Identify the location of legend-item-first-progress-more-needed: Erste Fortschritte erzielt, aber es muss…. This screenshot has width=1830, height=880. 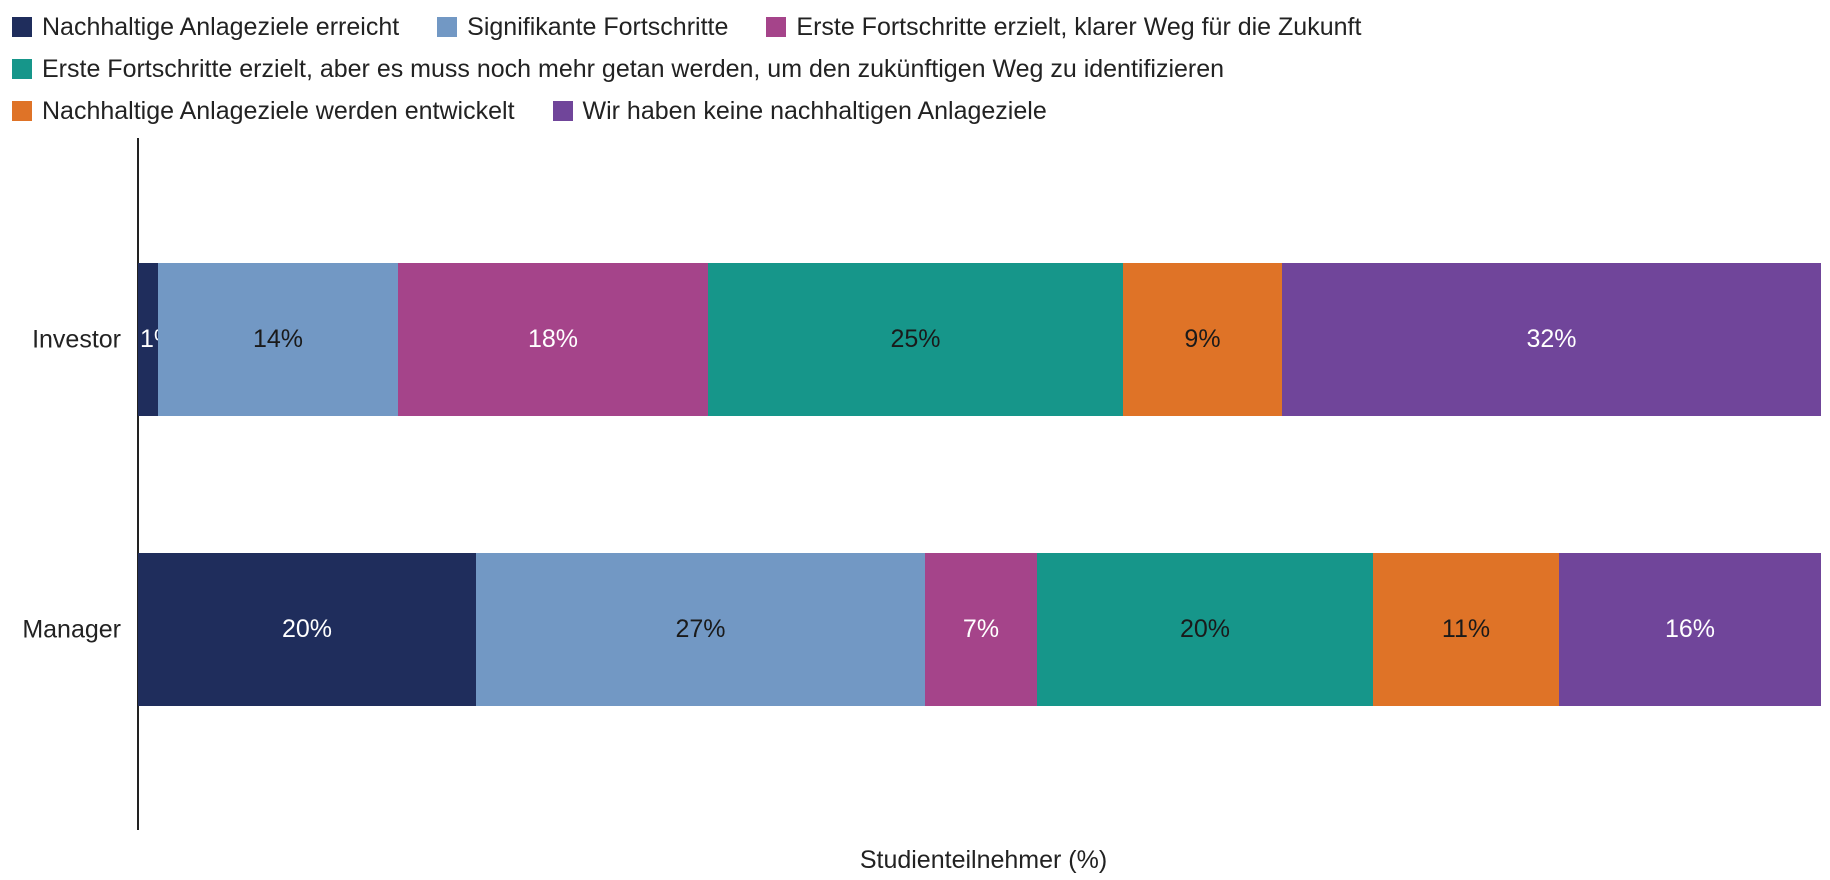
(618, 69).